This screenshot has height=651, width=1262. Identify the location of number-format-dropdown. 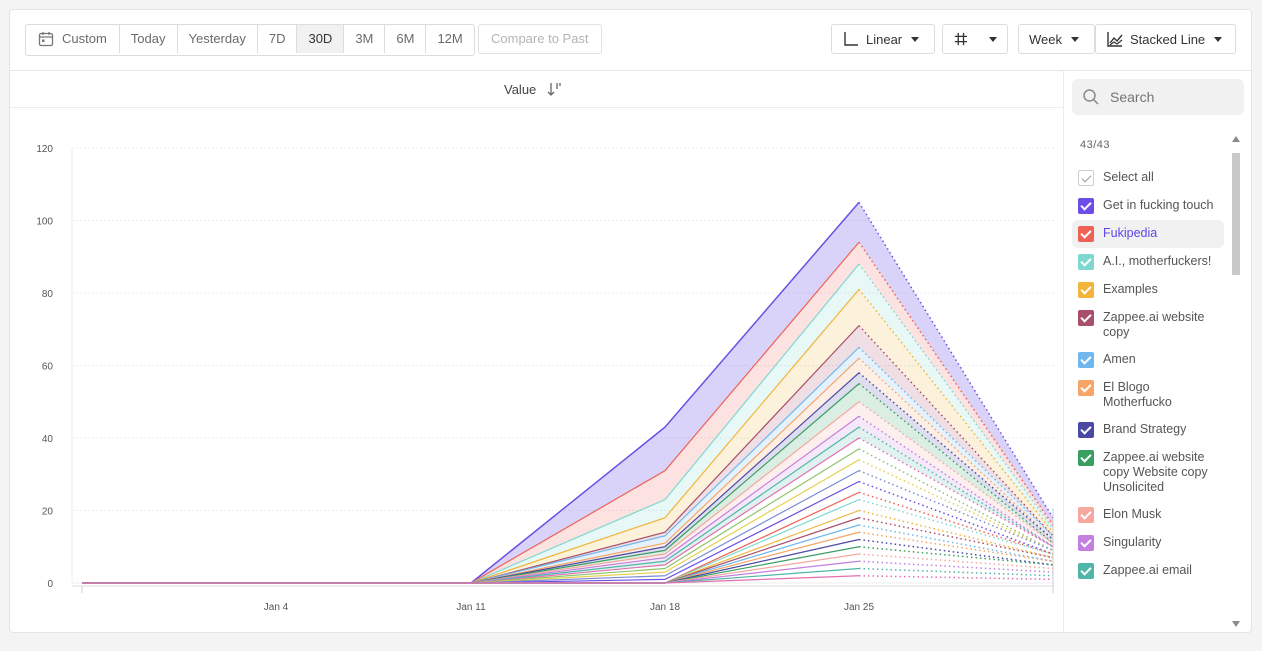
(975, 39).